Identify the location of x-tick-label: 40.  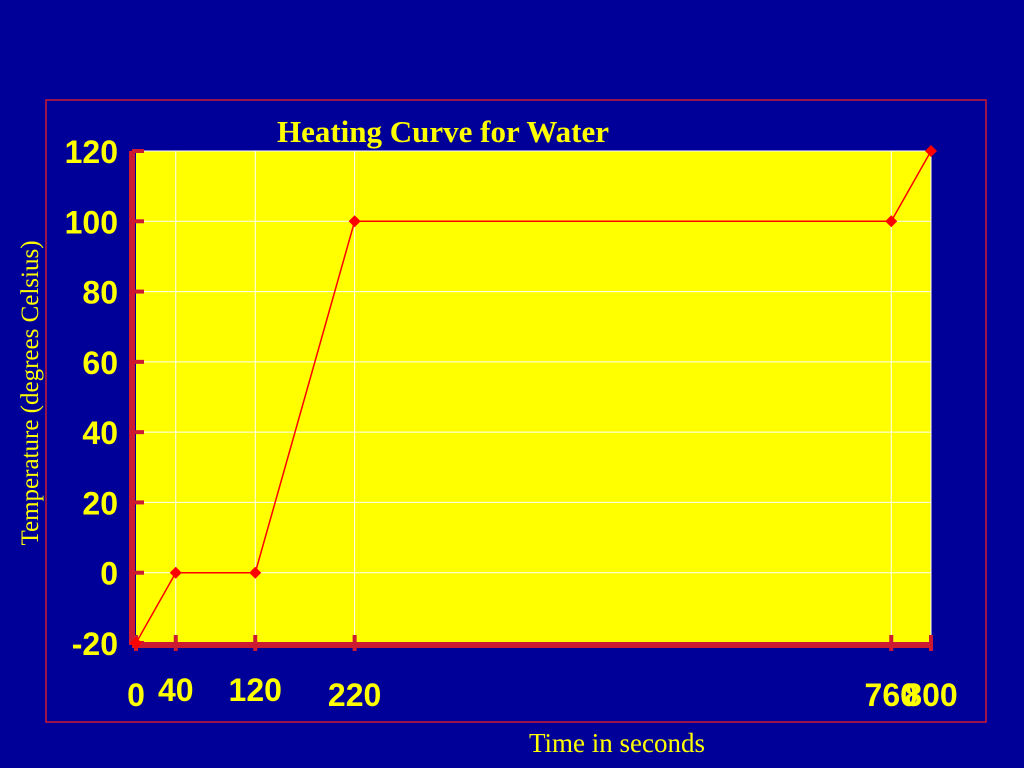
(176, 690).